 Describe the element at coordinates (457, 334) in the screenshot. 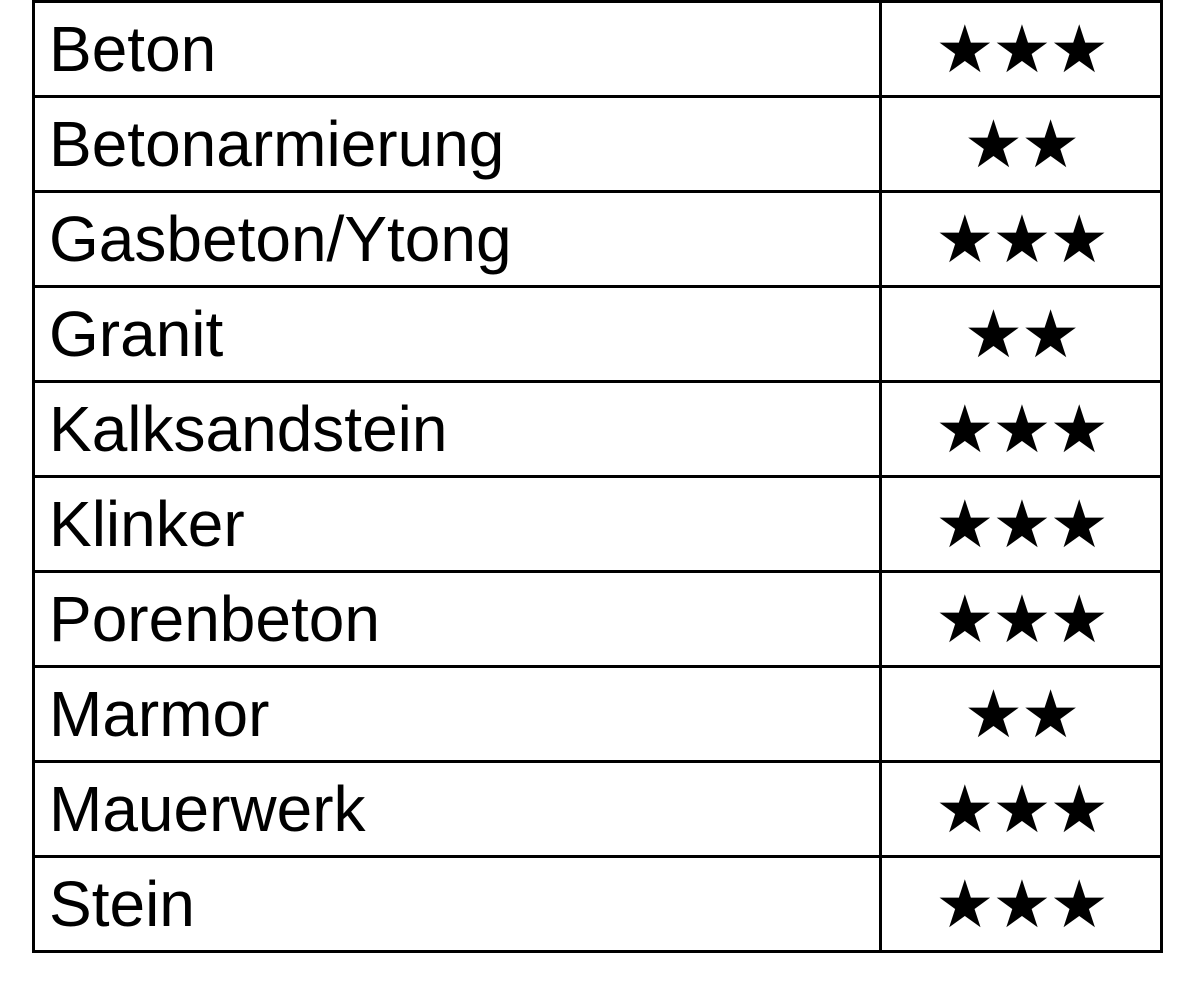

I see `material-name: Granit` at that location.